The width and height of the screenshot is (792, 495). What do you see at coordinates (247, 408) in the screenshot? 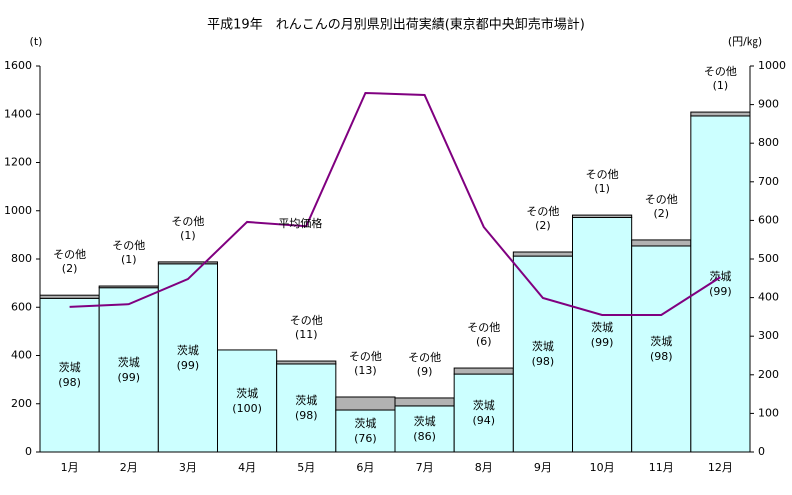
I see `bar-share-label: (100)` at bounding box center [247, 408].